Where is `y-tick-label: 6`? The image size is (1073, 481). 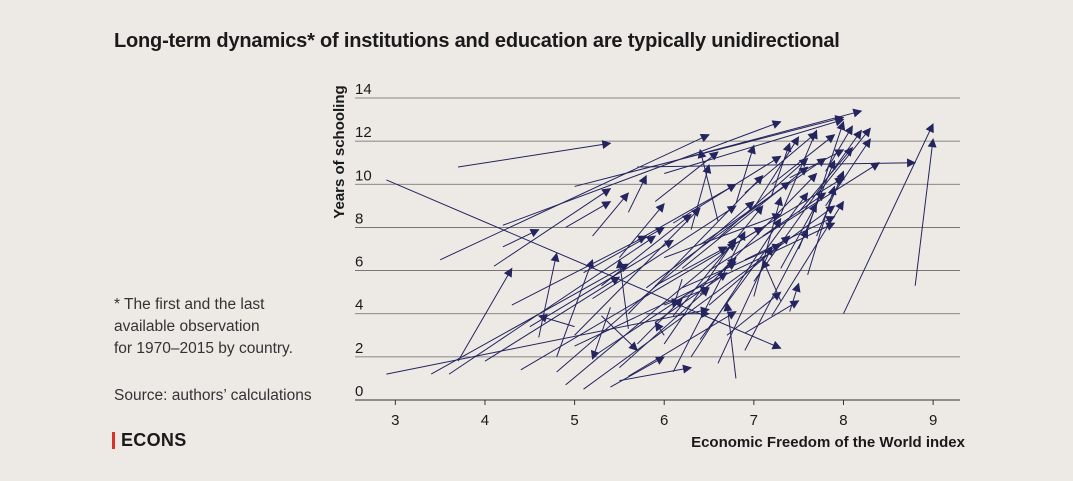 y-tick-label: 6 is located at coordinates (359, 262).